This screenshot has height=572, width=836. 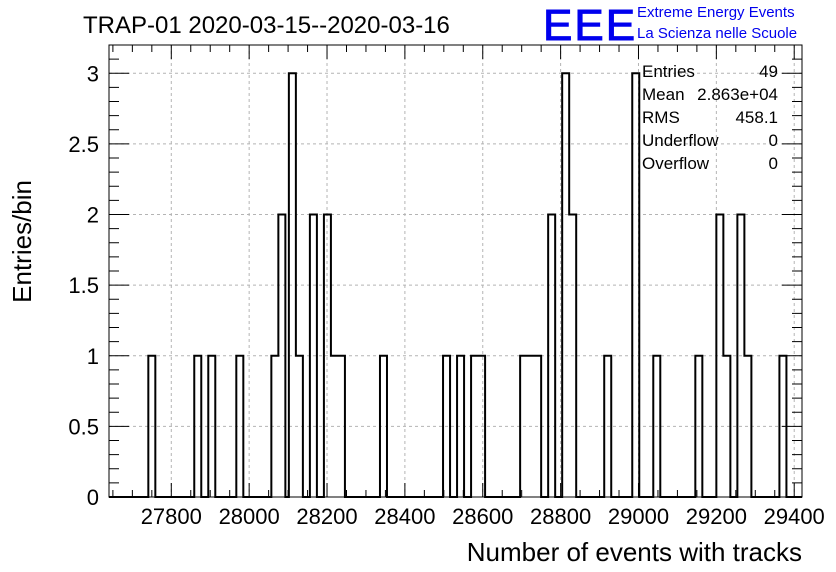 What do you see at coordinates (676, 163) in the screenshot?
I see `stats-label-overflow: Overflow` at bounding box center [676, 163].